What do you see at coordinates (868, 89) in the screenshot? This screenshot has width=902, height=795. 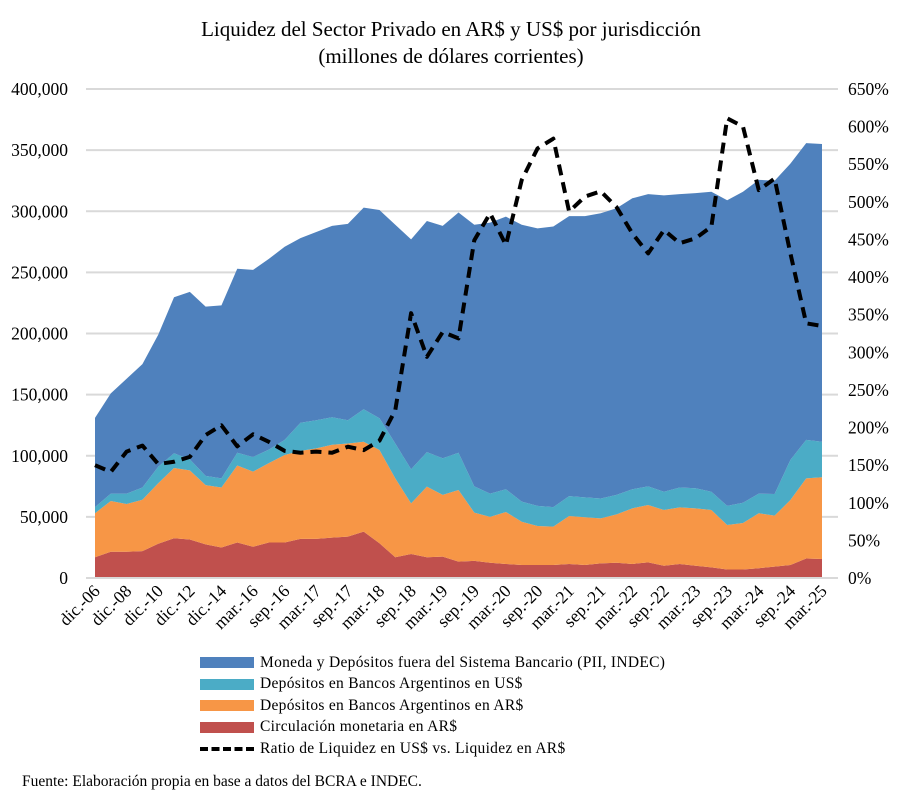 I see `y2-tick-label: 650%` at bounding box center [868, 89].